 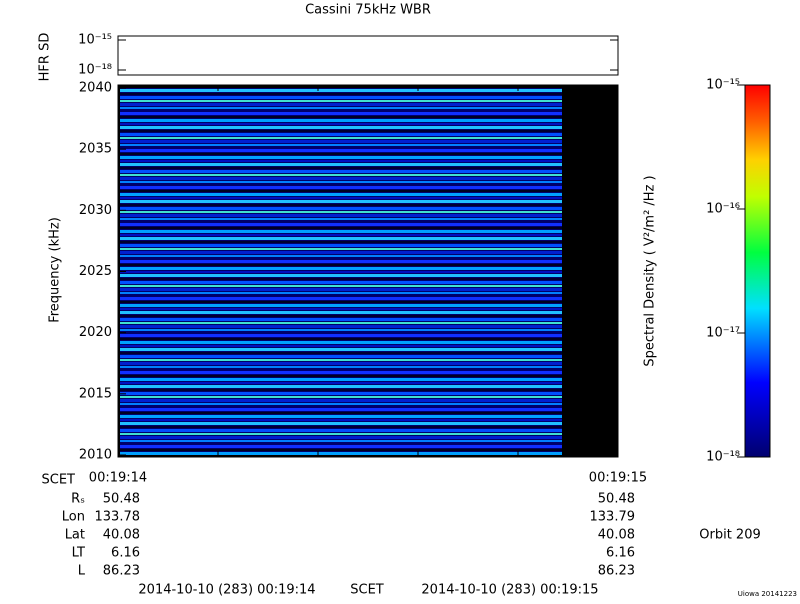 I want to click on y-tick-label: 2035, so click(x=95, y=149).